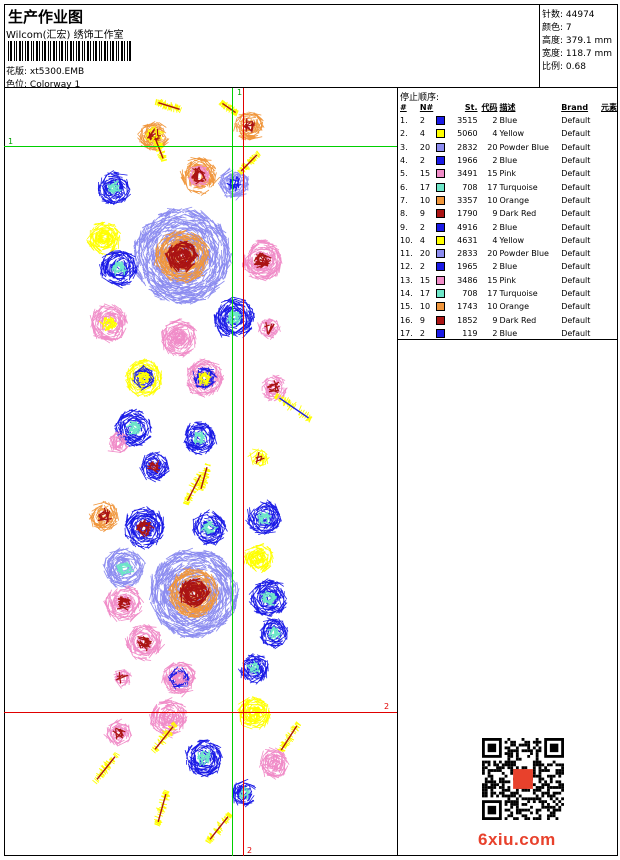  Describe the element at coordinates (524, 254) in the screenshot. I see `row-description: Powder Blue` at that location.